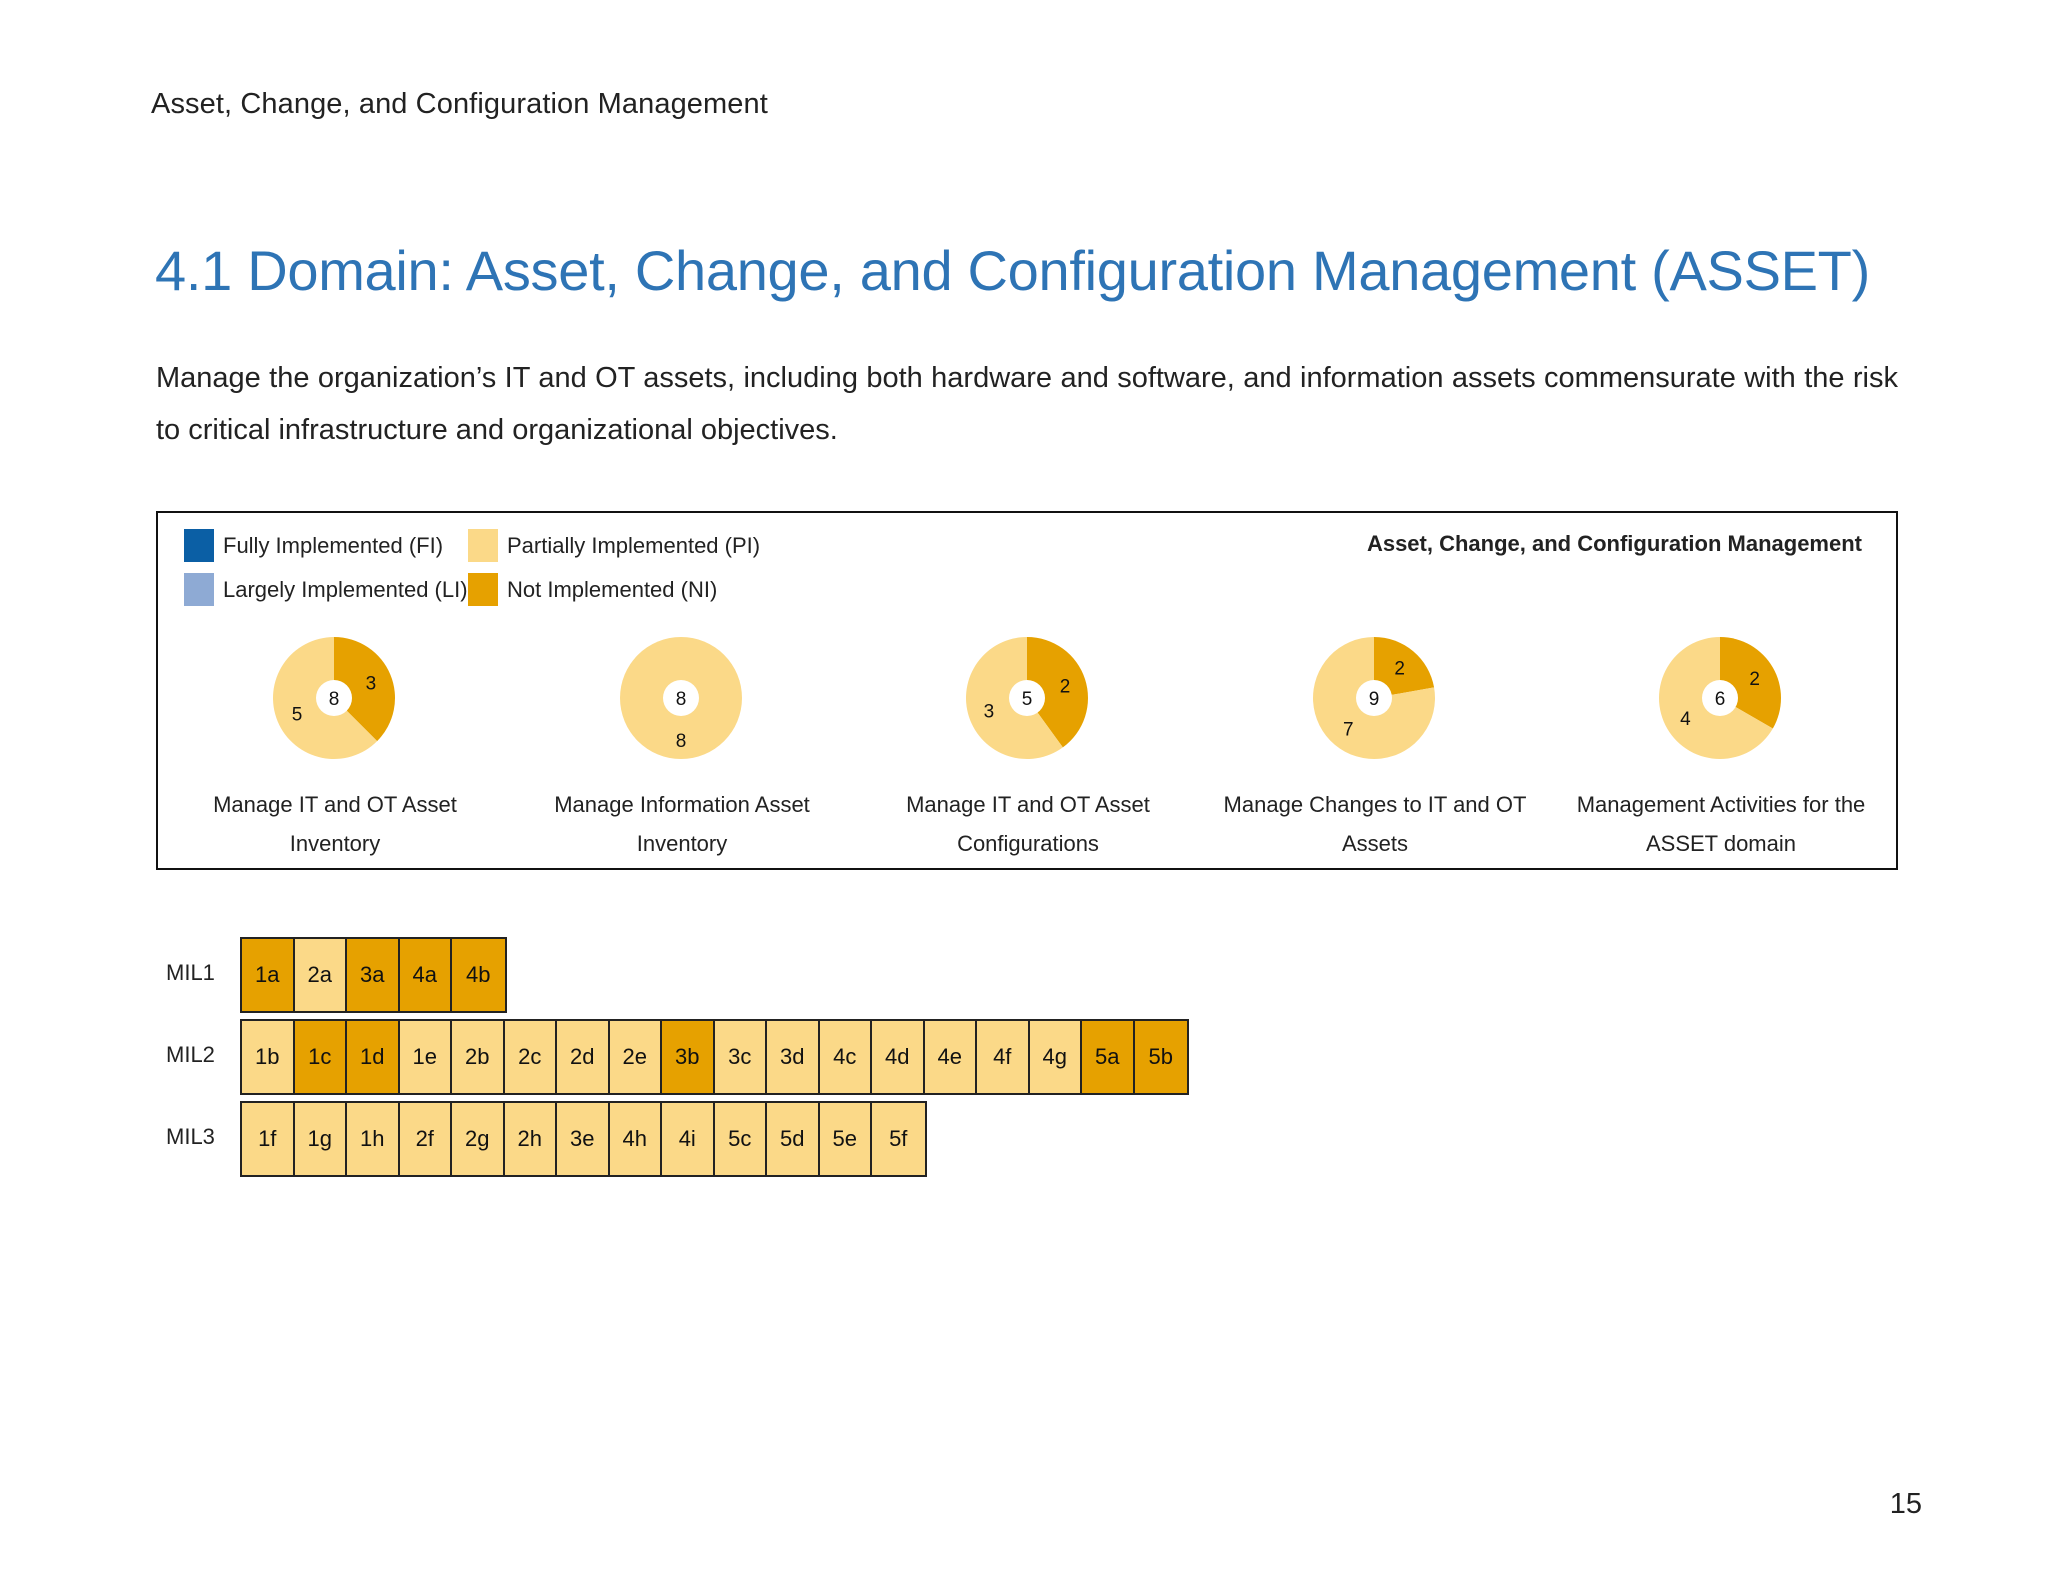  Describe the element at coordinates (425, 1139) in the screenshot. I see `practice-cell-2f: 2f` at that location.